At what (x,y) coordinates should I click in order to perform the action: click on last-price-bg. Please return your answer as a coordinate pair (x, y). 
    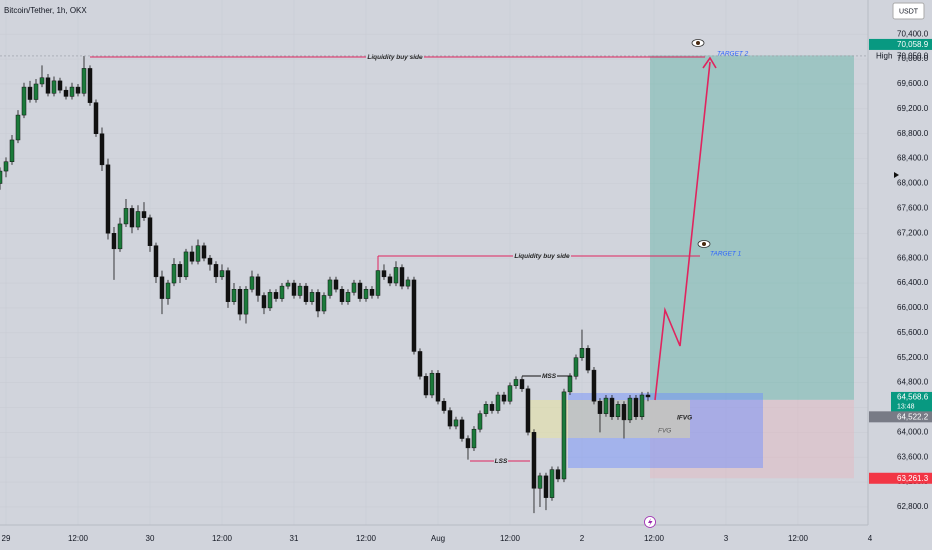
    Looking at the image, I should click on (911, 401).